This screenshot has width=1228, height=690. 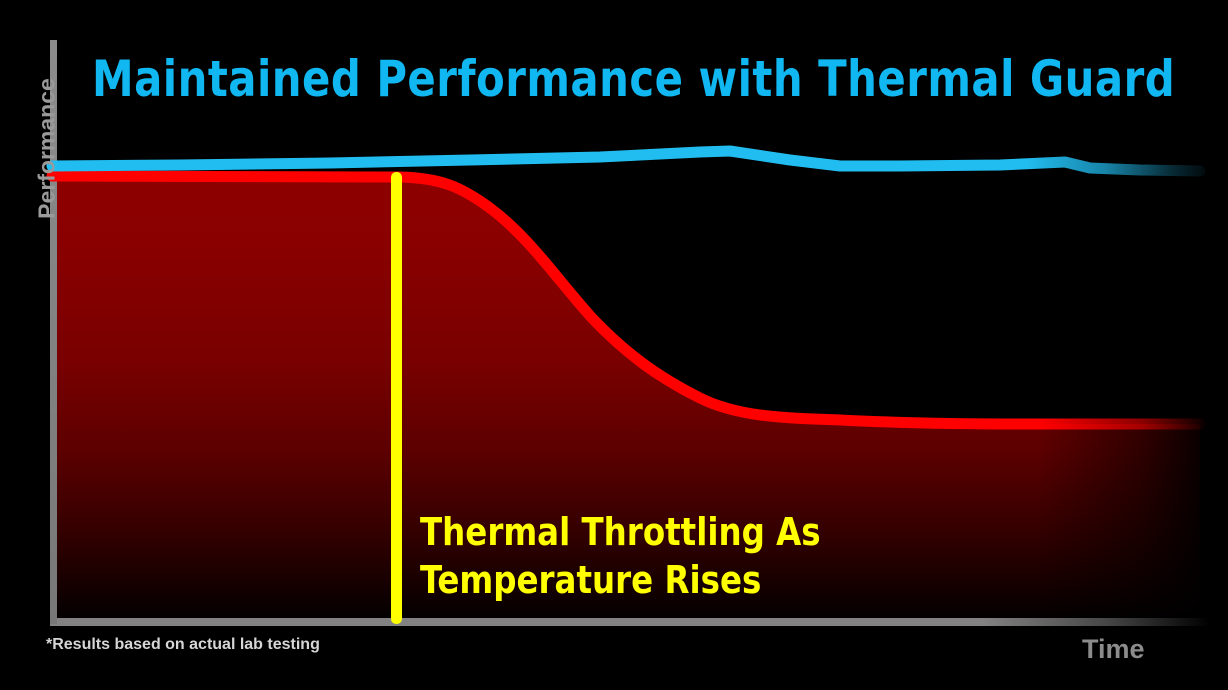 What do you see at coordinates (620, 556) in the screenshot?
I see `throttle-annotation: Thermal Throttling As Temperature Rises` at bounding box center [620, 556].